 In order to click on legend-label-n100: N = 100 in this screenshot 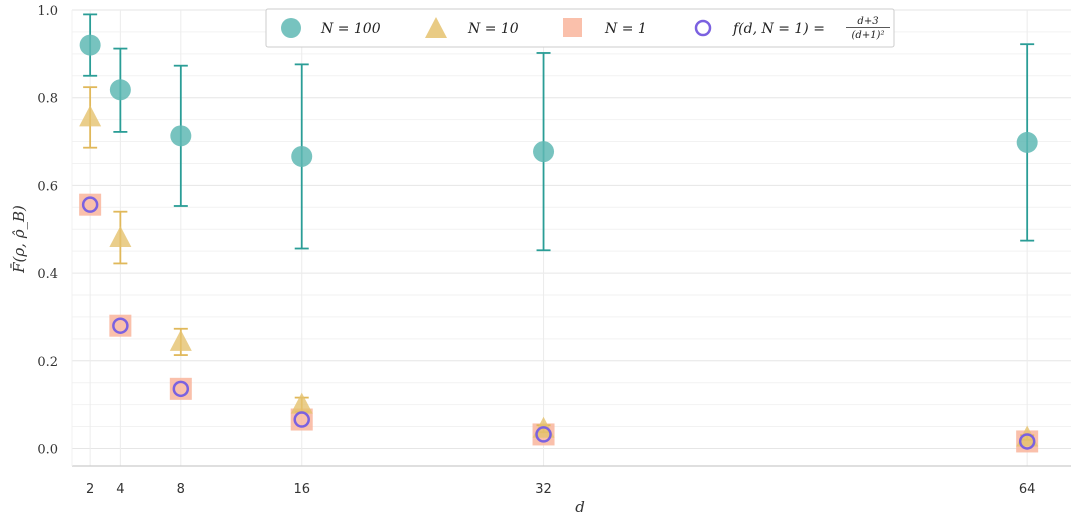, I will do `click(350, 29)`.